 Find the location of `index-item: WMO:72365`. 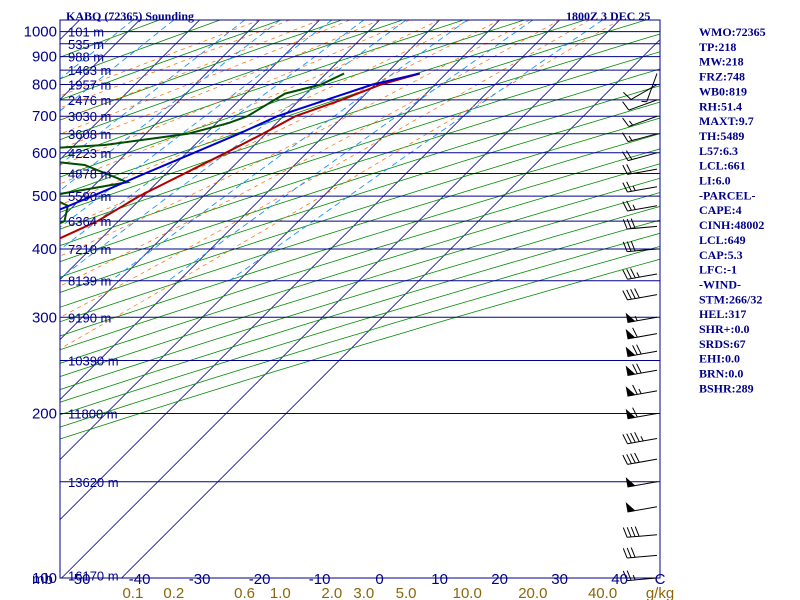

index-item: WMO:72365 is located at coordinates (732, 32).